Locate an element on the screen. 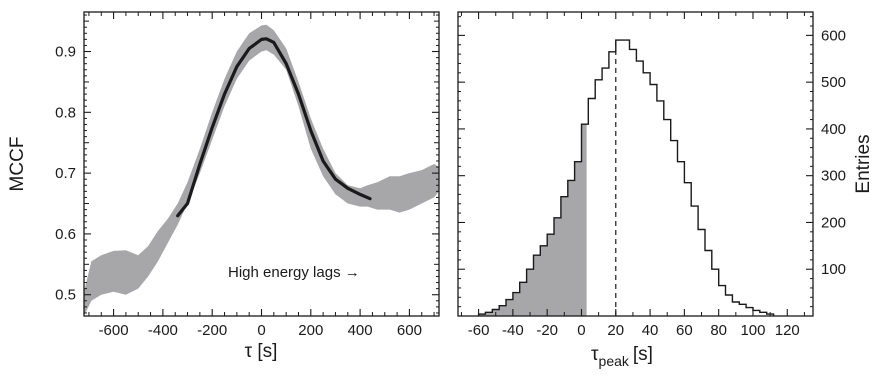 The width and height of the screenshot is (875, 375). x-tick-label: -60 is located at coordinates (479, 330).